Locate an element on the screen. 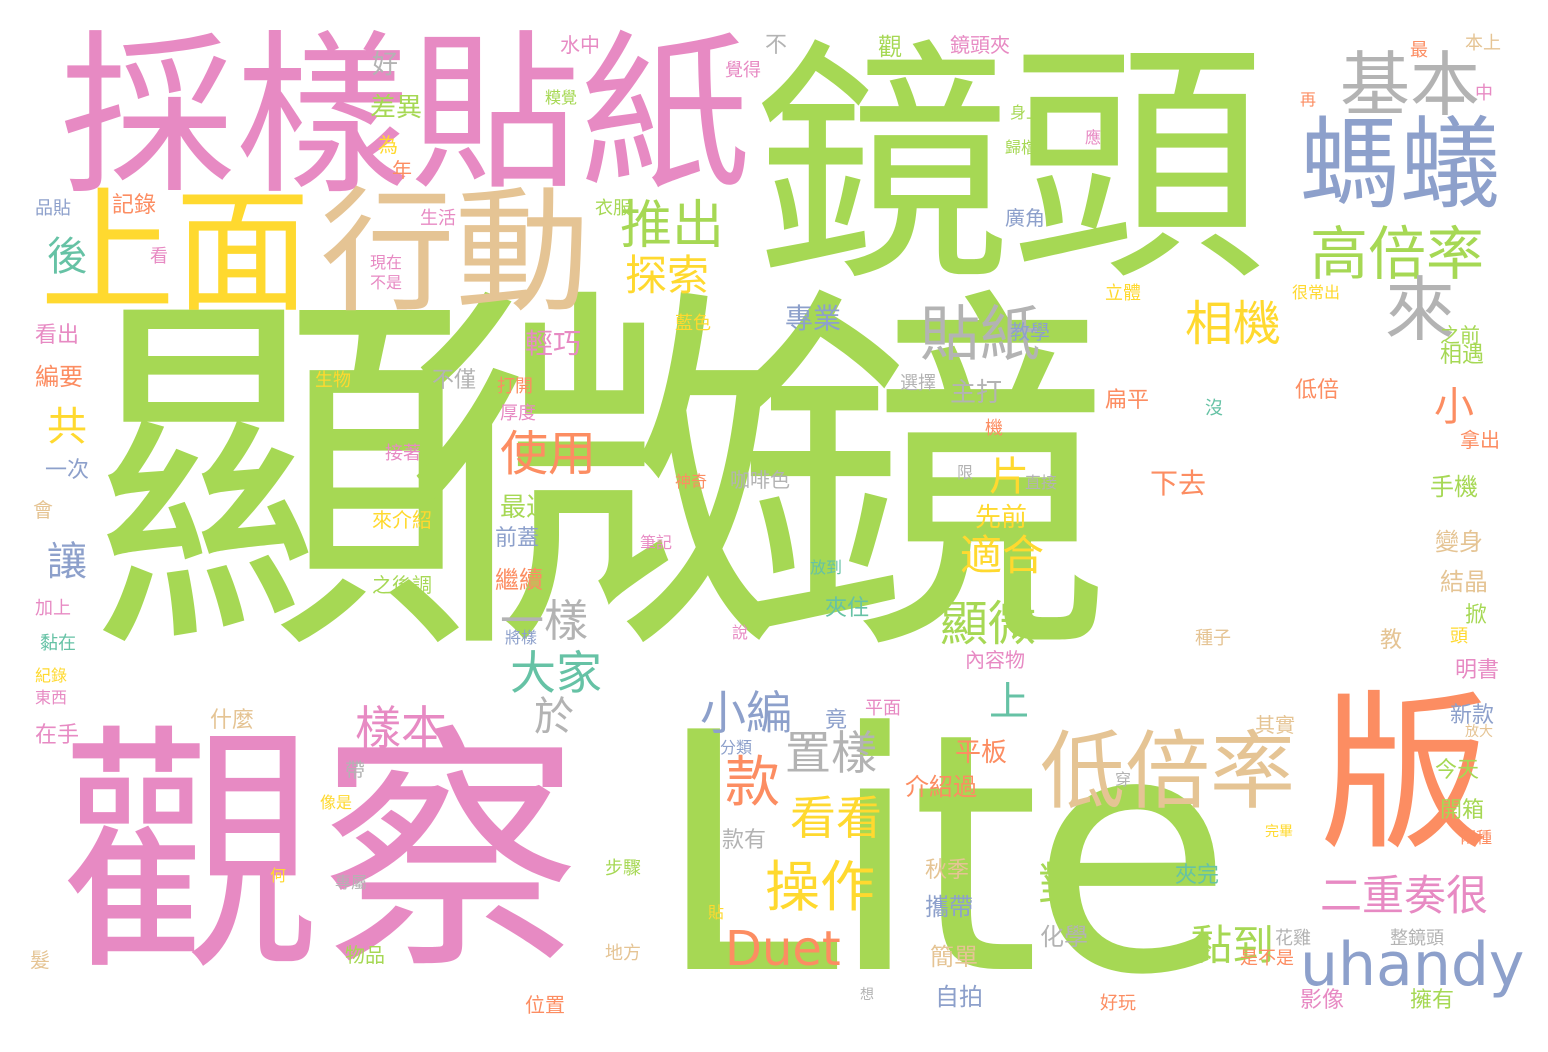  word: 上面 is located at coordinates (175, 252).